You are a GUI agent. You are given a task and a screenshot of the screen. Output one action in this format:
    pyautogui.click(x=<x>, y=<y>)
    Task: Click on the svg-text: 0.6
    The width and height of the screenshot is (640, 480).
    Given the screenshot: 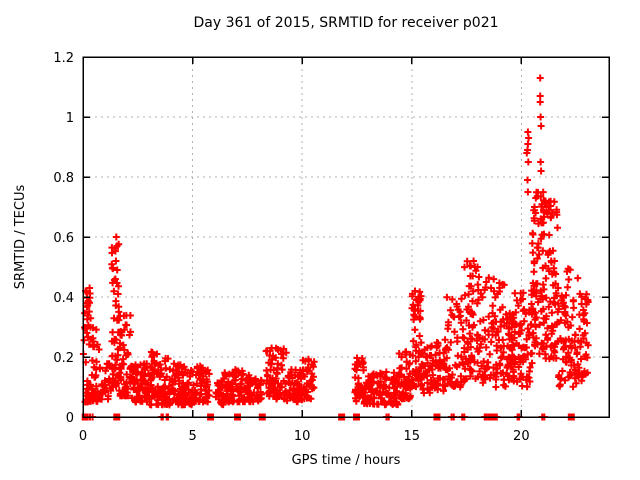 What is the action you would take?
    pyautogui.click(x=63, y=238)
    